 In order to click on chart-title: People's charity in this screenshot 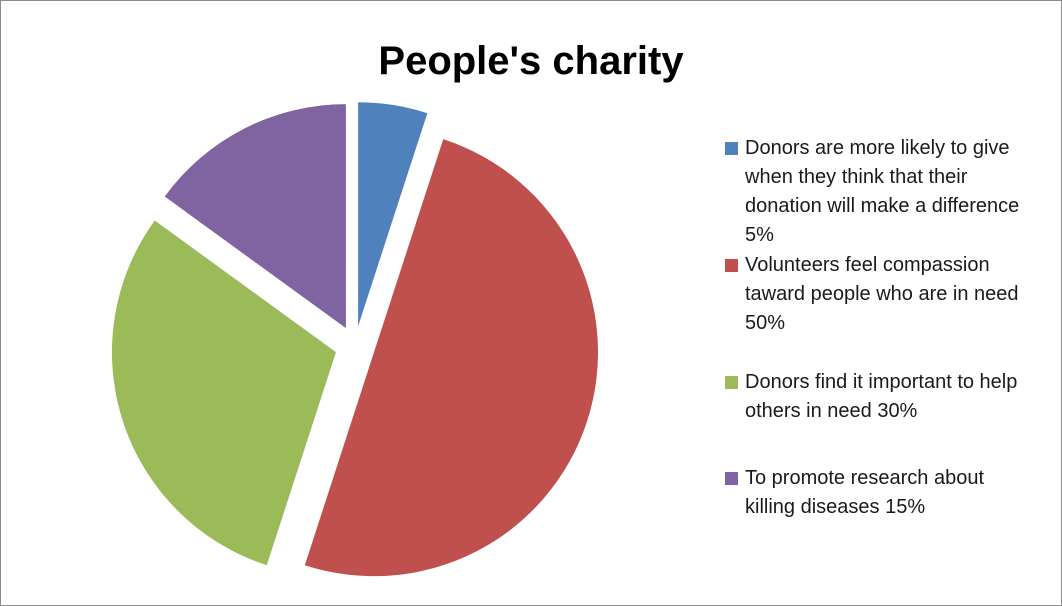, I will do `click(531, 61)`.